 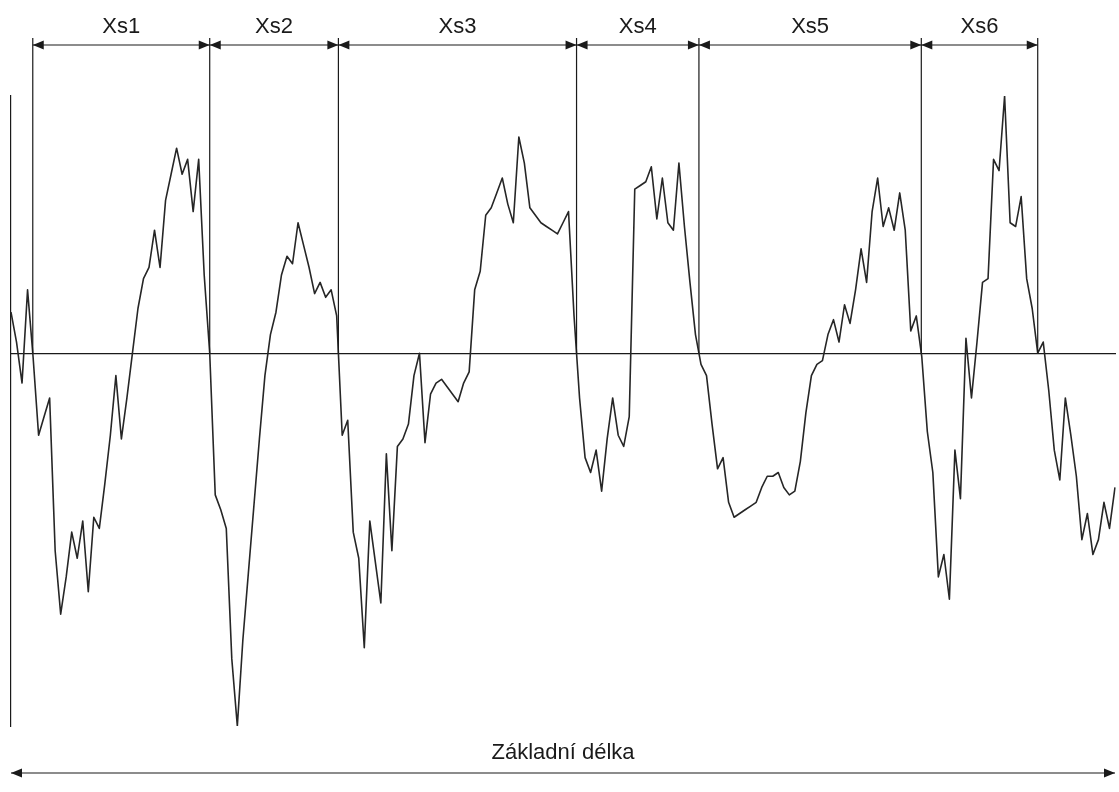 I want to click on text: Xs2, so click(x=274, y=25).